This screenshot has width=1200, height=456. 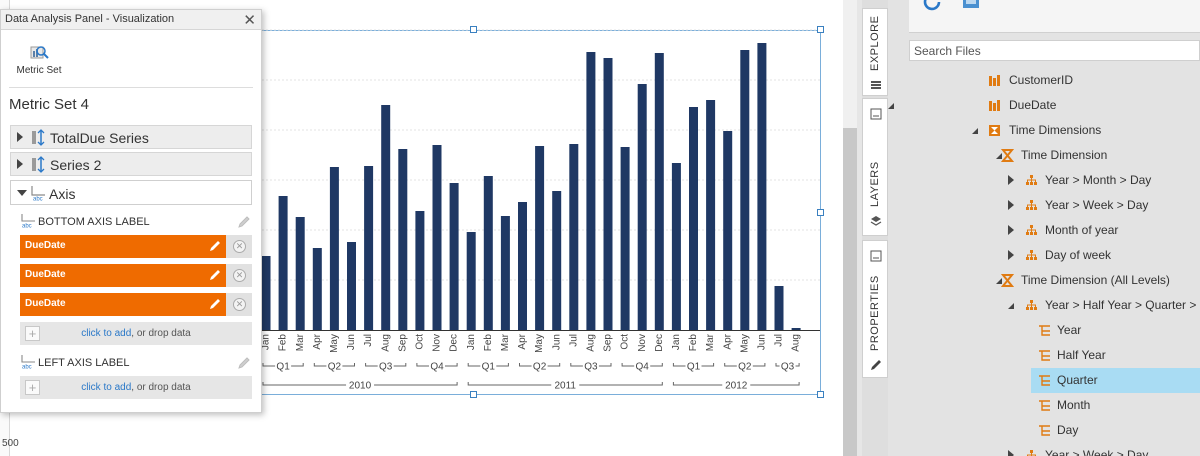 I want to click on side-tab-strip: EXPLORE LAYERS PROPERTIES, so click(x=875, y=228).